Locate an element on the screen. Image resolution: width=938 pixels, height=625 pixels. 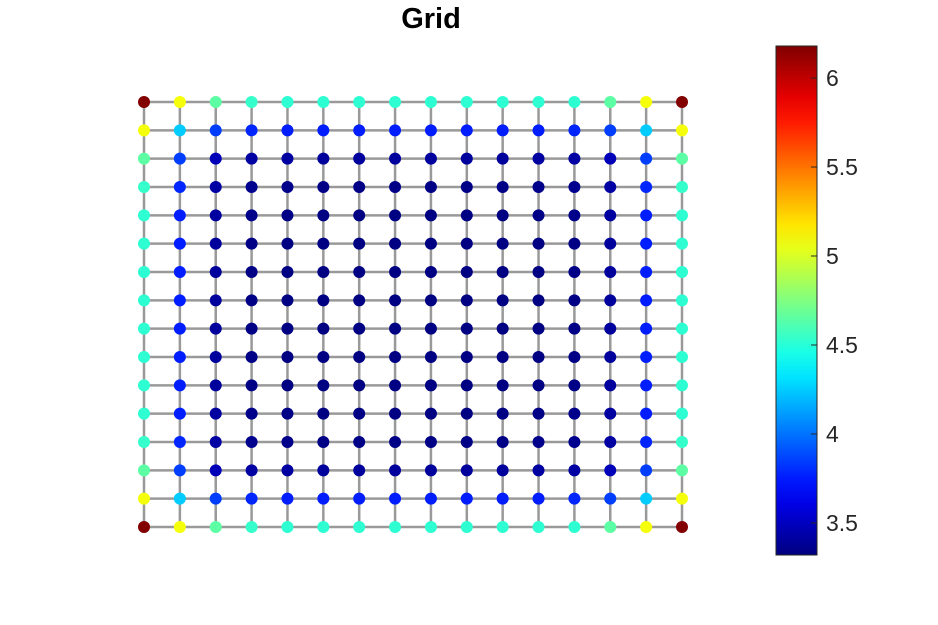
colorbar-gradient is located at coordinates (796, 300).